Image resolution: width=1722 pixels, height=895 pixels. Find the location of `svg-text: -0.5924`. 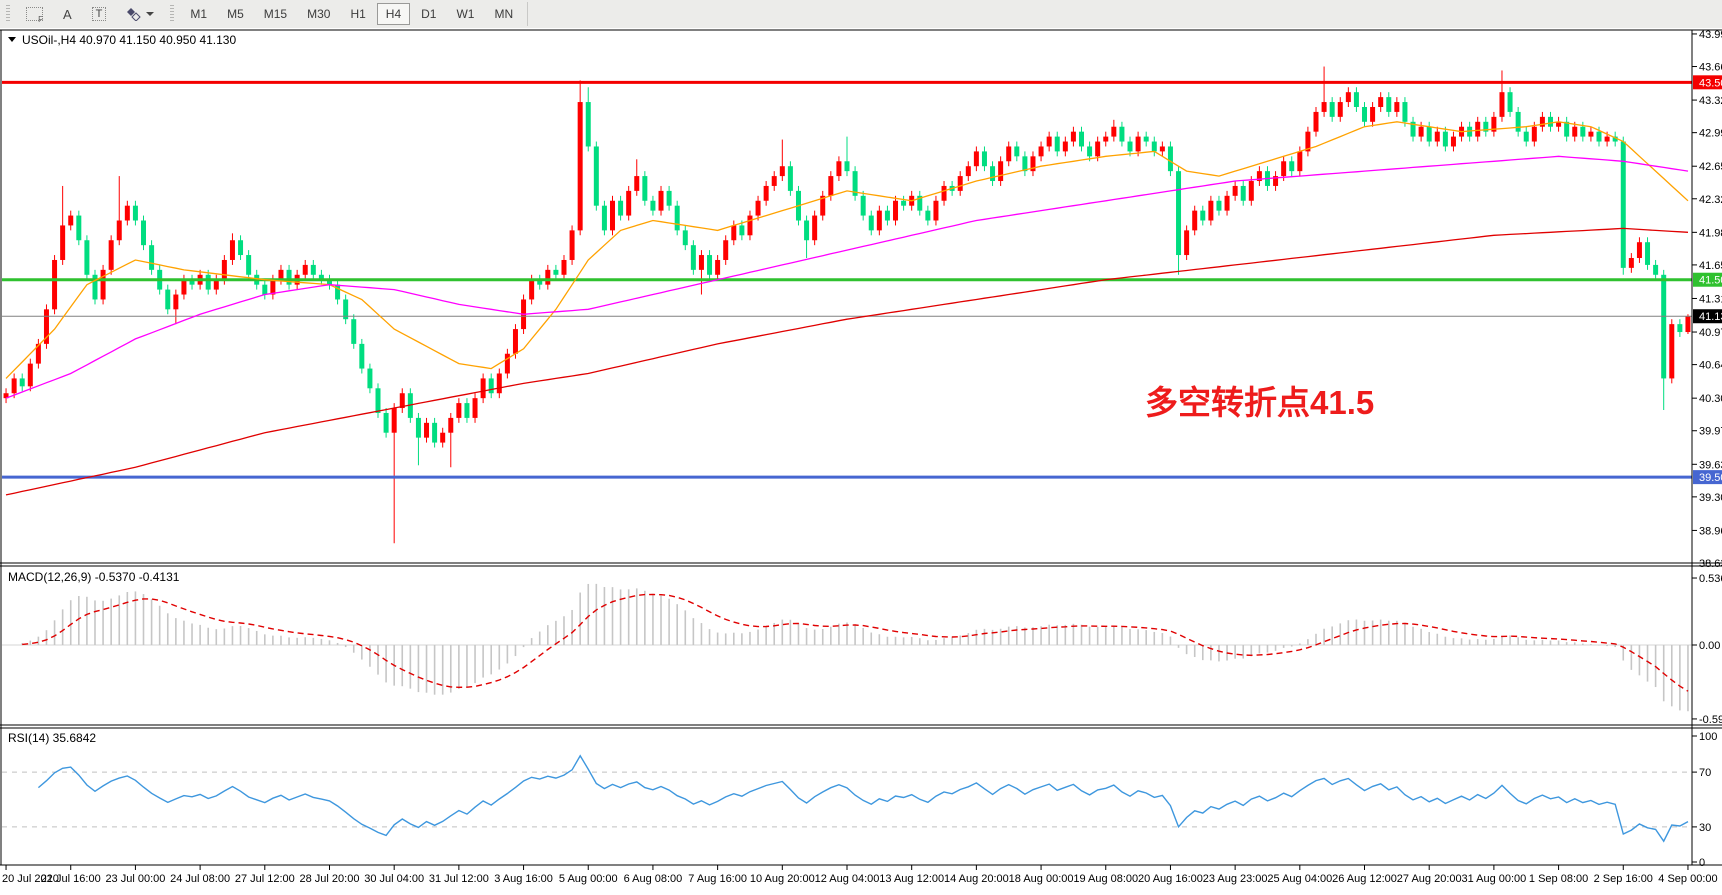

svg-text: -0.5924 is located at coordinates (1710, 720).